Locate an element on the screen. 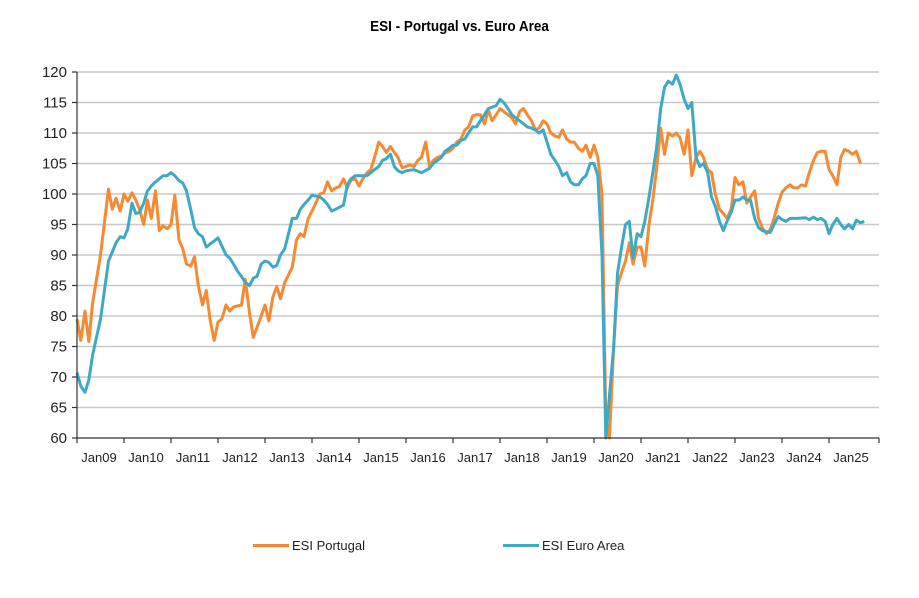  y-tick-label: 115 is located at coordinates (55, 103).